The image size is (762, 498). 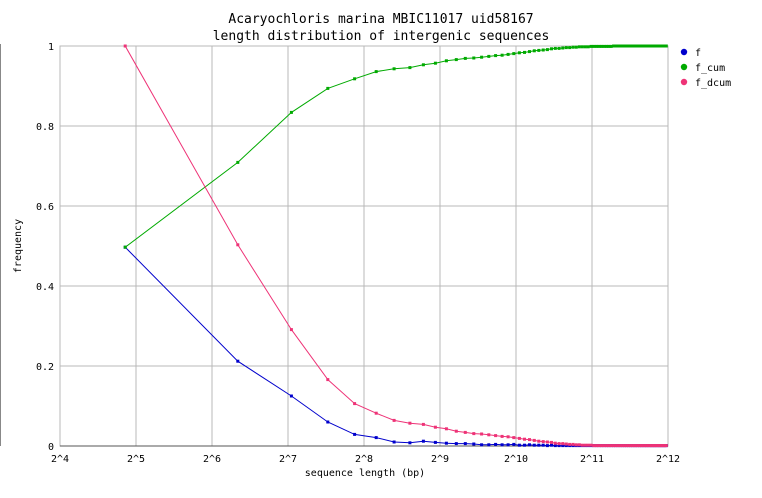 I want to click on y-tick-label: 0, so click(x=51, y=447).